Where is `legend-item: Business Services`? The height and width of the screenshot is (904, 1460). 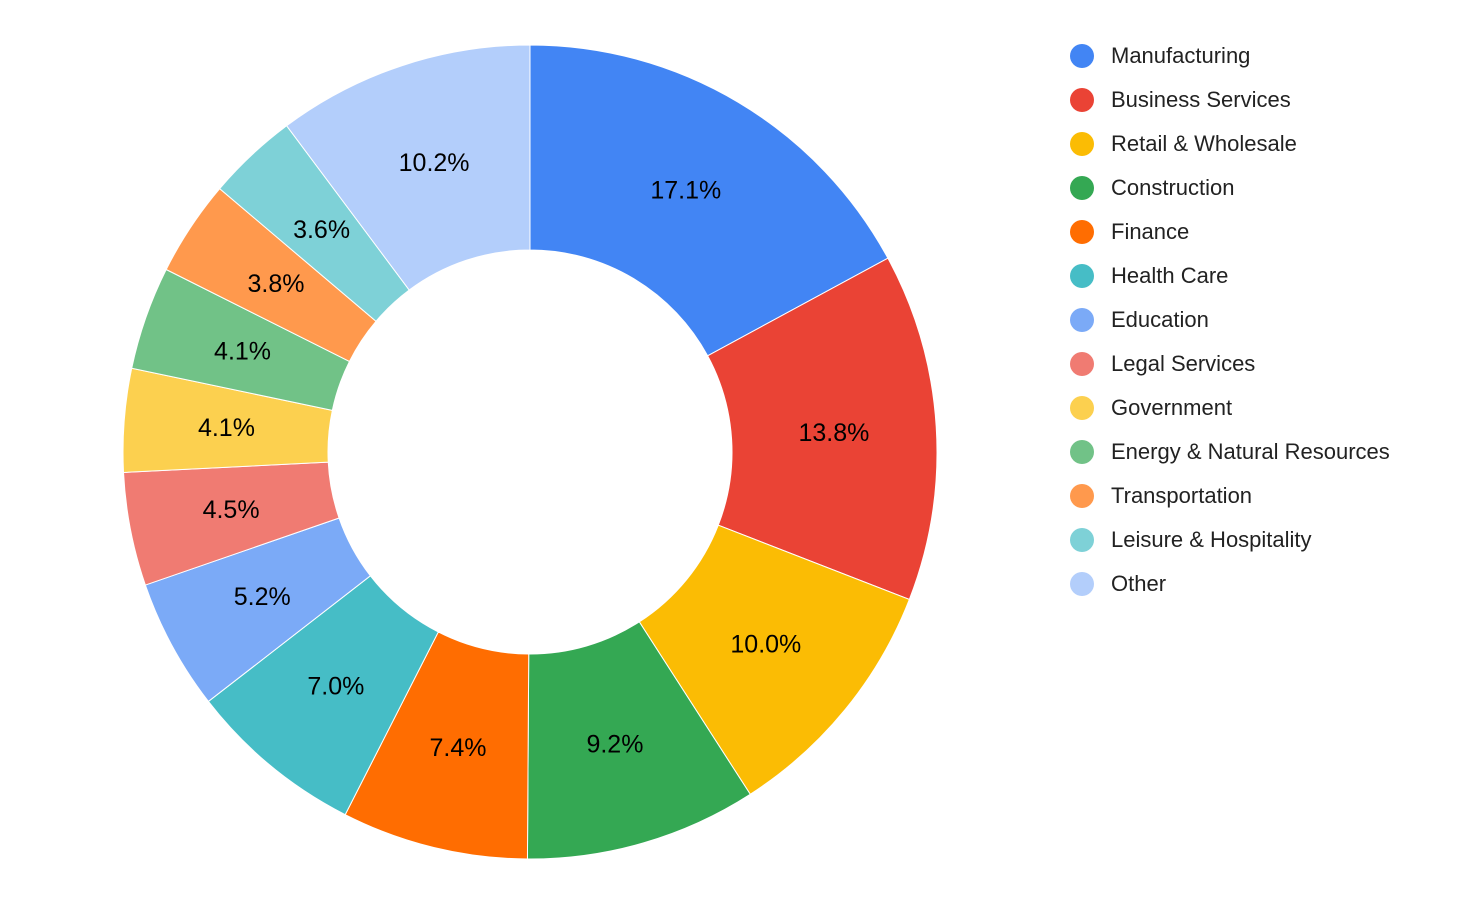 legend-item: Business Services is located at coordinates (1260, 100).